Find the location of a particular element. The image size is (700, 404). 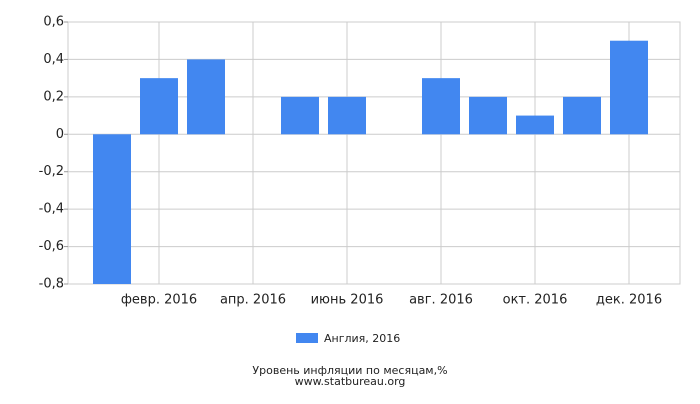

chart-title: Уровень инфляции по месяцам,% is located at coordinates (349, 370).